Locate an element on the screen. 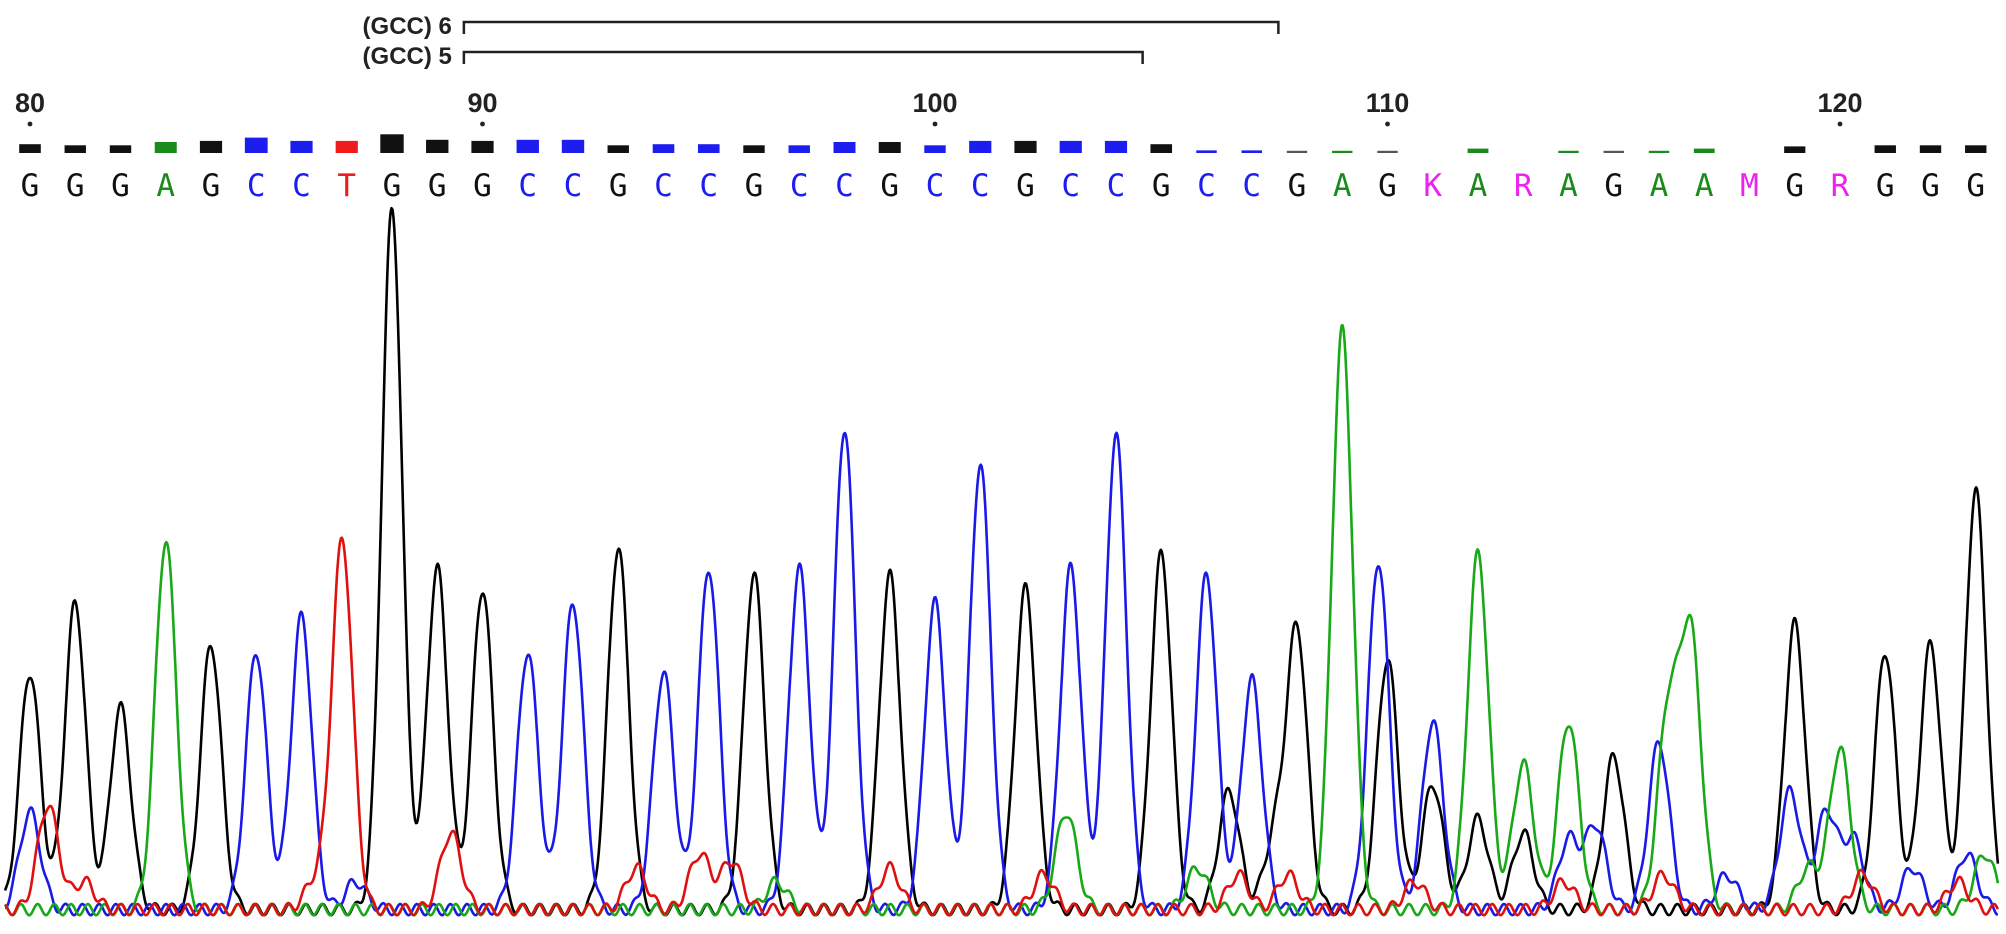  repeat-bracket-label: (GCC) 6 is located at coordinates (407, 26).